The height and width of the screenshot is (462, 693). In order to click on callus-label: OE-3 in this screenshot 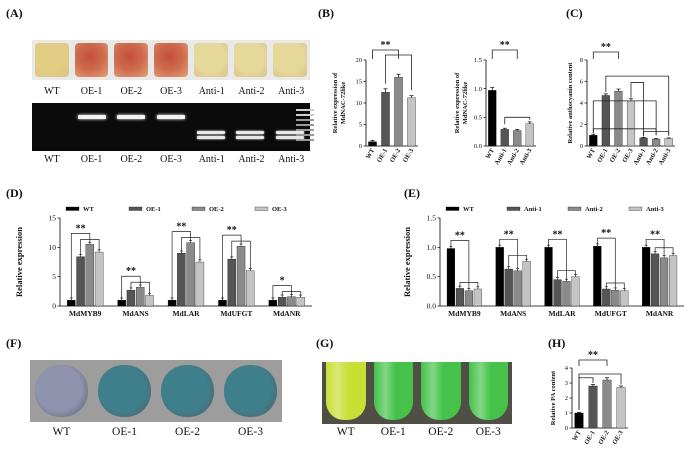, I will do `click(171, 91)`.